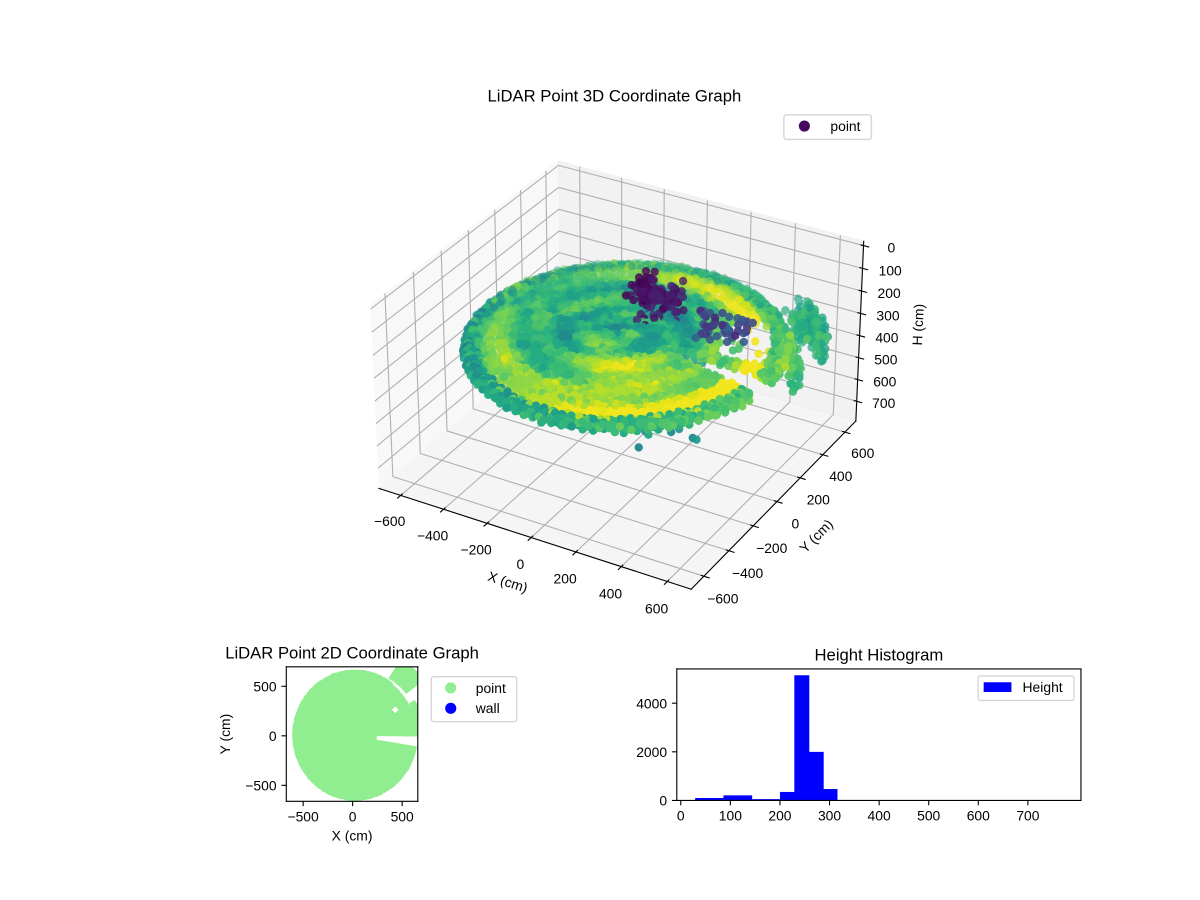 The height and width of the screenshot is (900, 1200). I want to click on svg-text: X (cm), so click(352, 836).